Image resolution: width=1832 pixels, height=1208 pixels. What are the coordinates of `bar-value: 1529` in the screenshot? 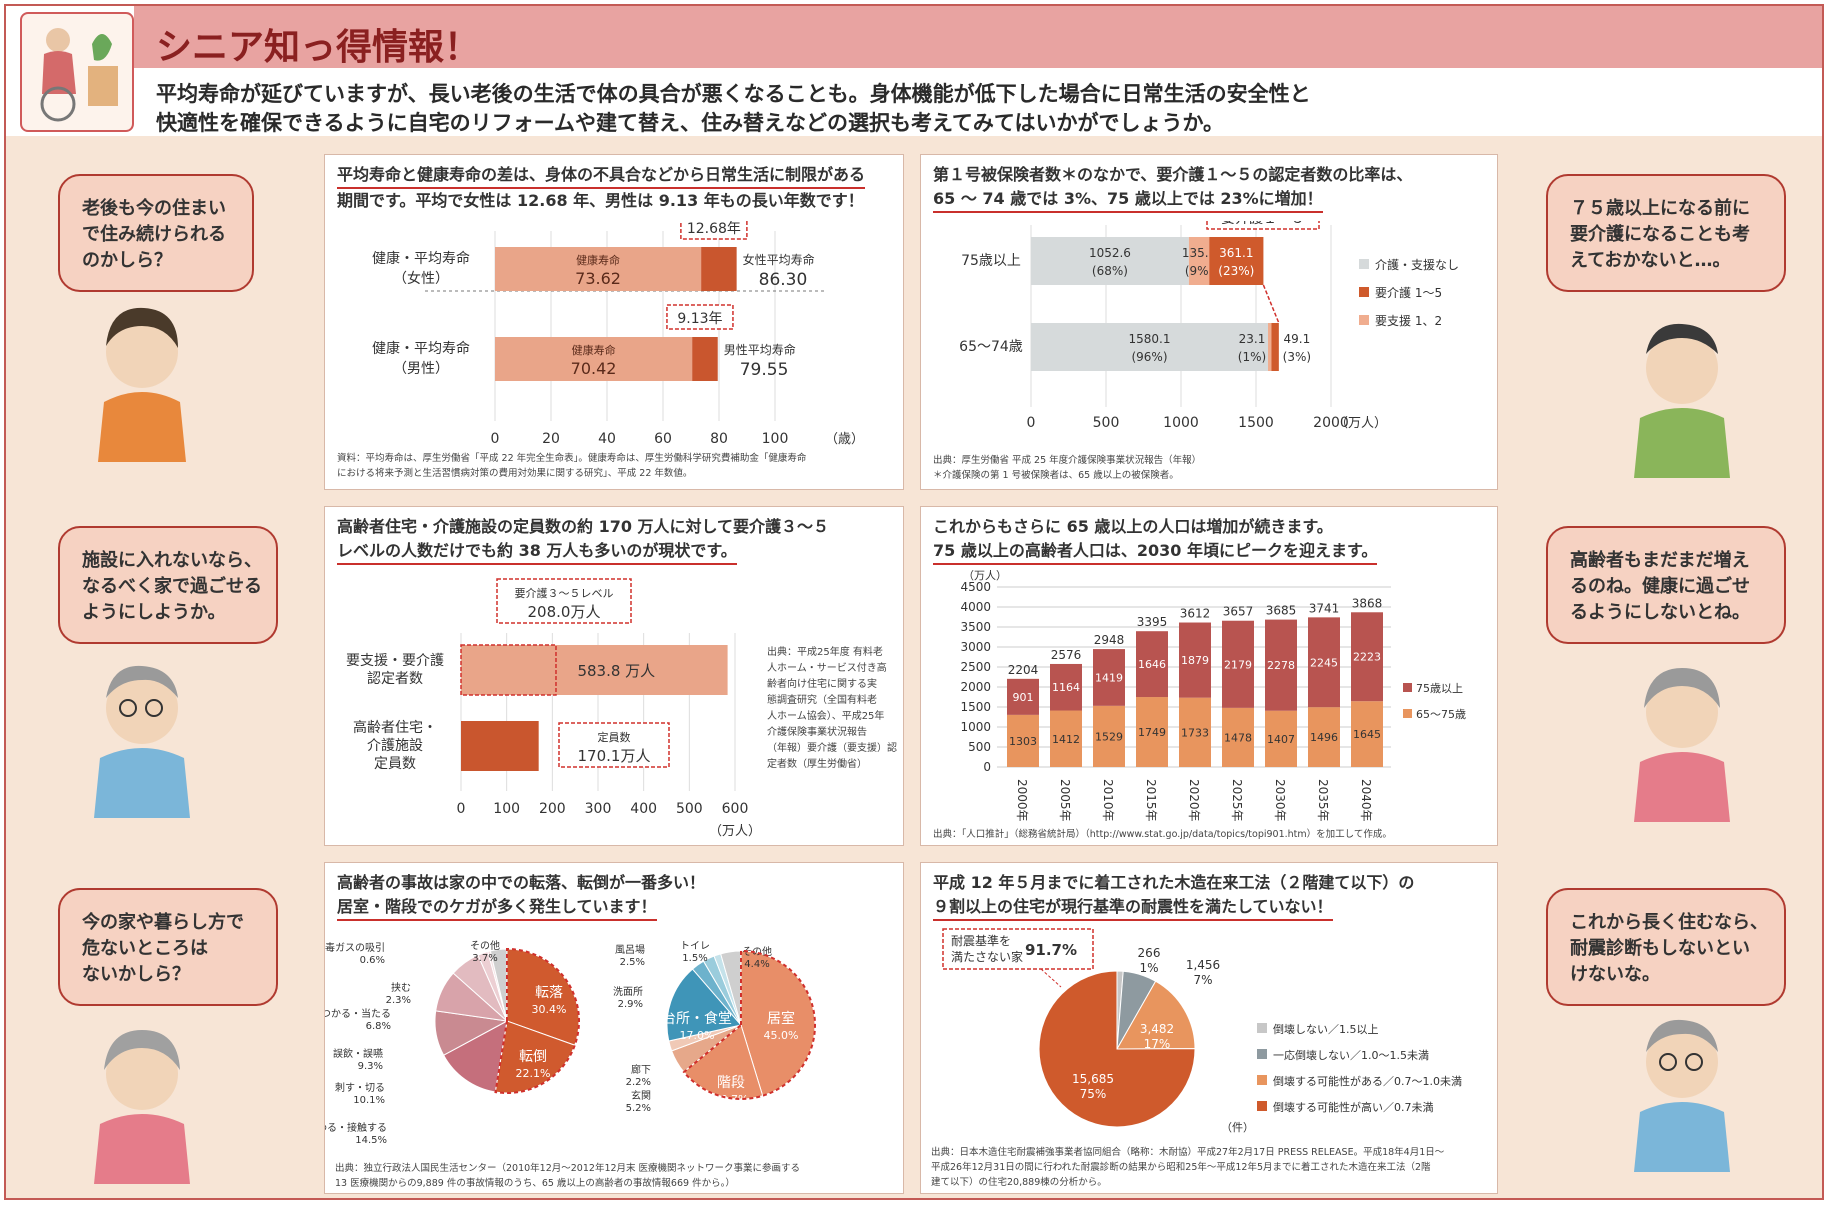 It's located at (1109, 736).